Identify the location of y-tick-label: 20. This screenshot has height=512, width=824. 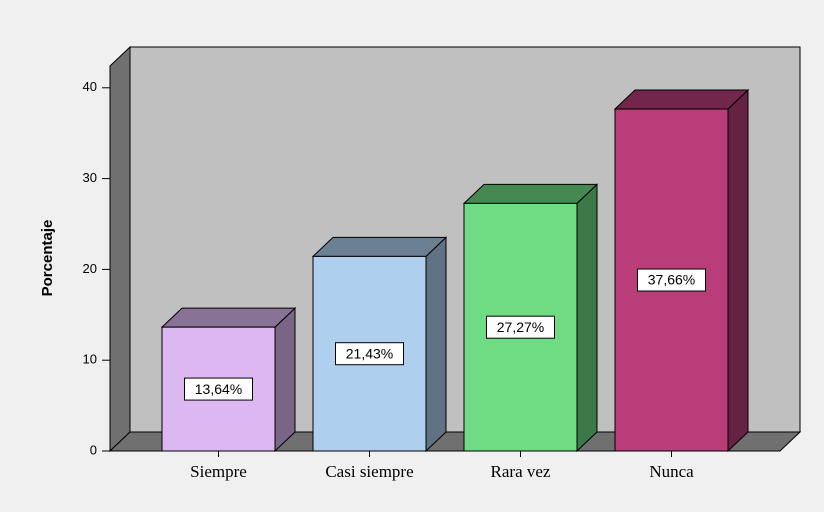
(90, 268).